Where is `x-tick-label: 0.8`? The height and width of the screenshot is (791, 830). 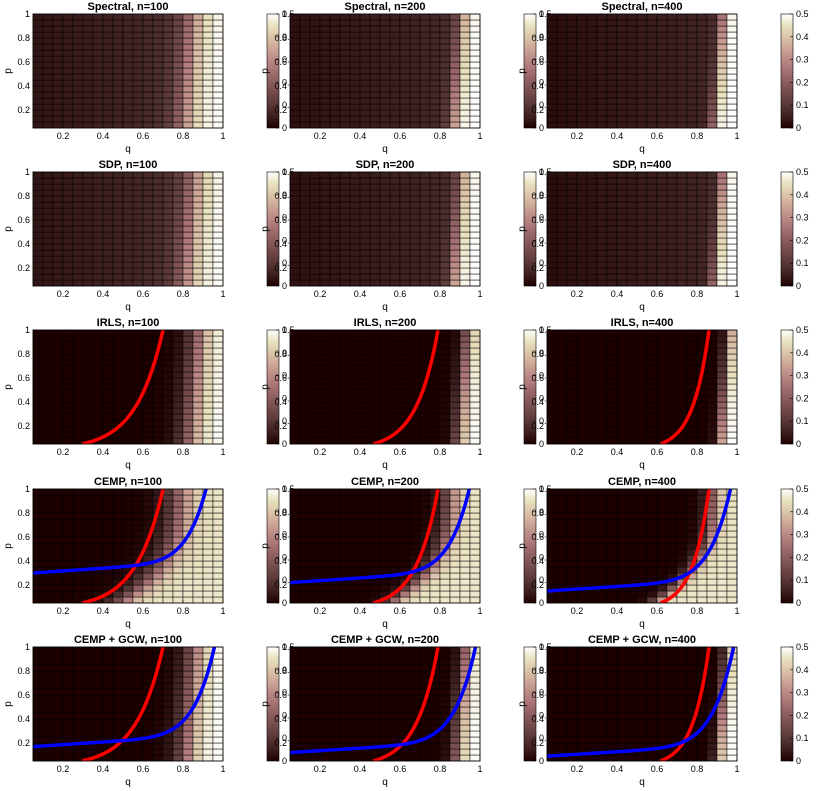 x-tick-label: 0.8 is located at coordinates (183, 452).